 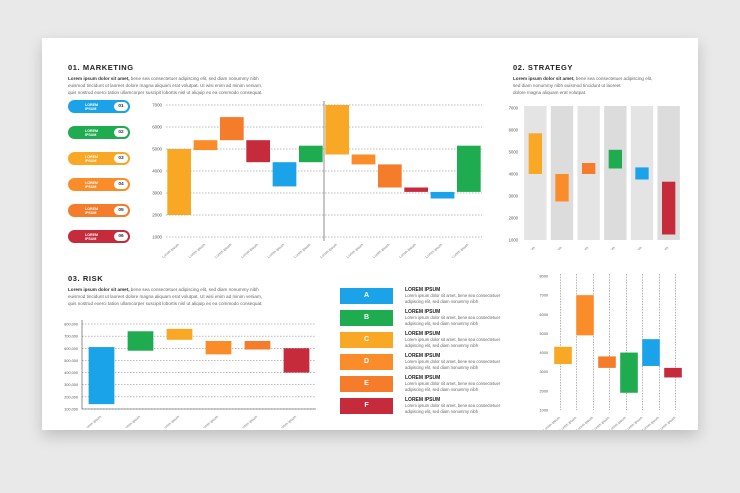 I want to click on y-tick-label: 6000, so click(x=514, y=130).